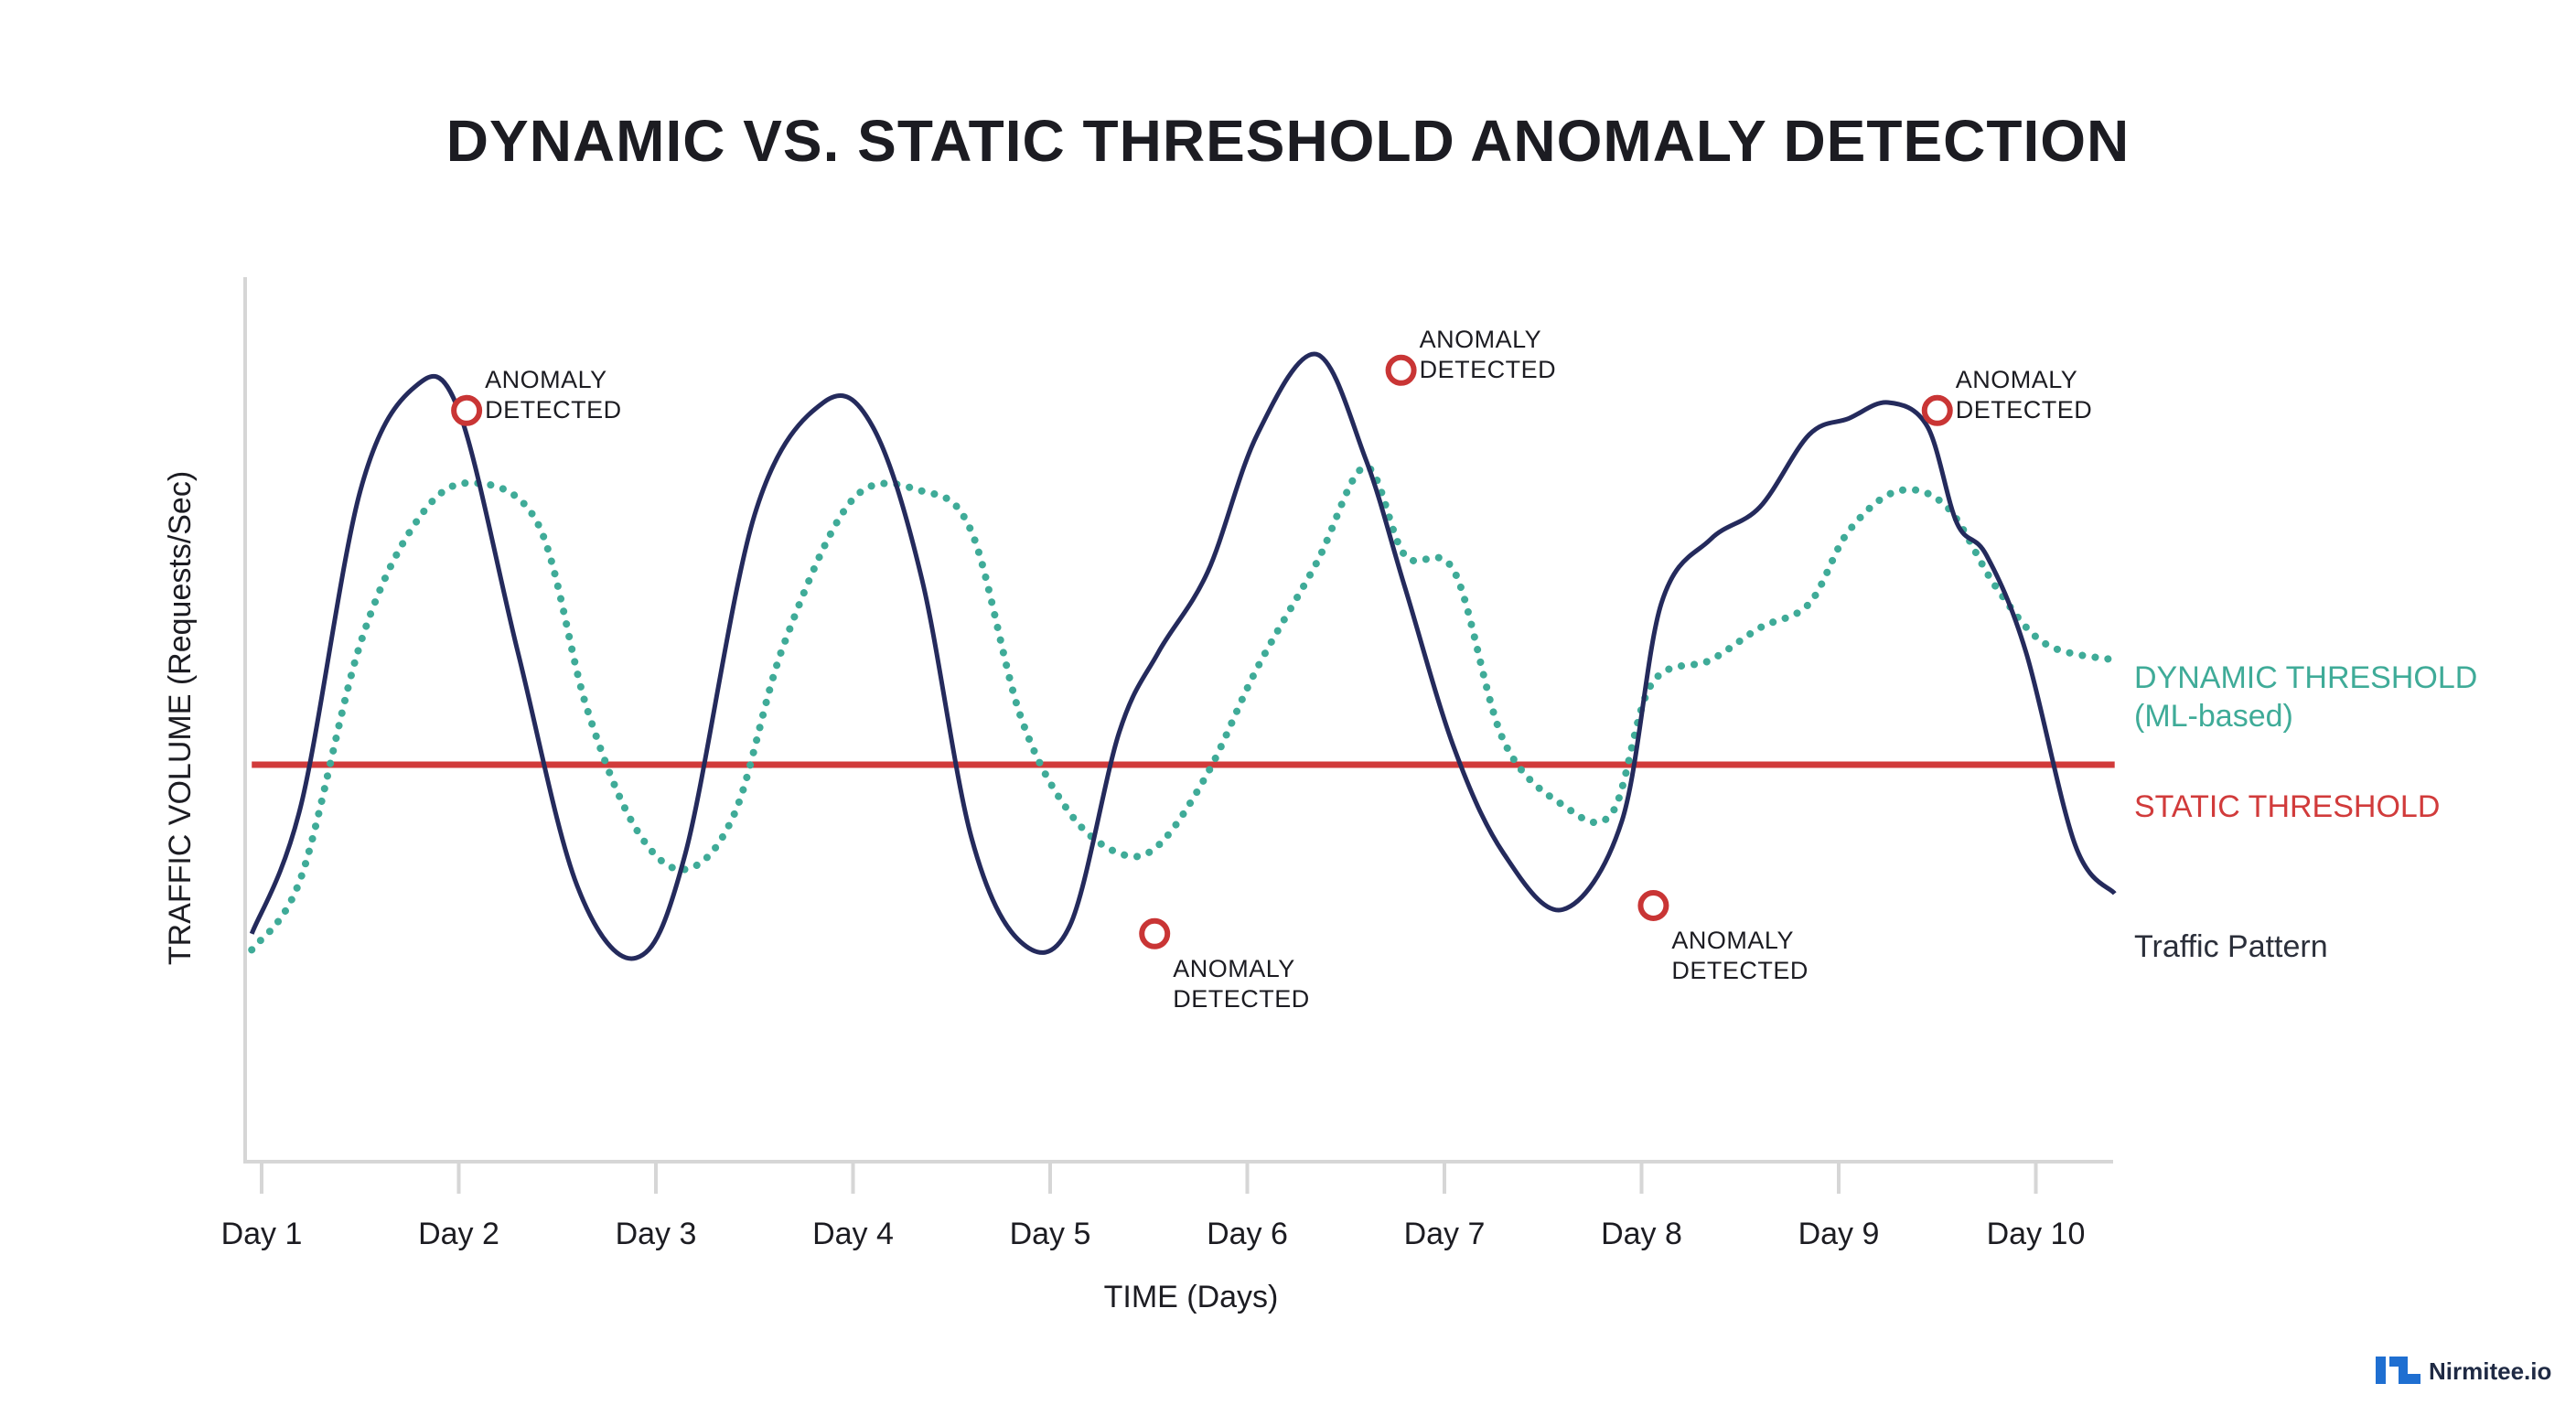 The height and width of the screenshot is (1405, 2576). I want to click on x-tick-label: Day 9, so click(1839, 1234).